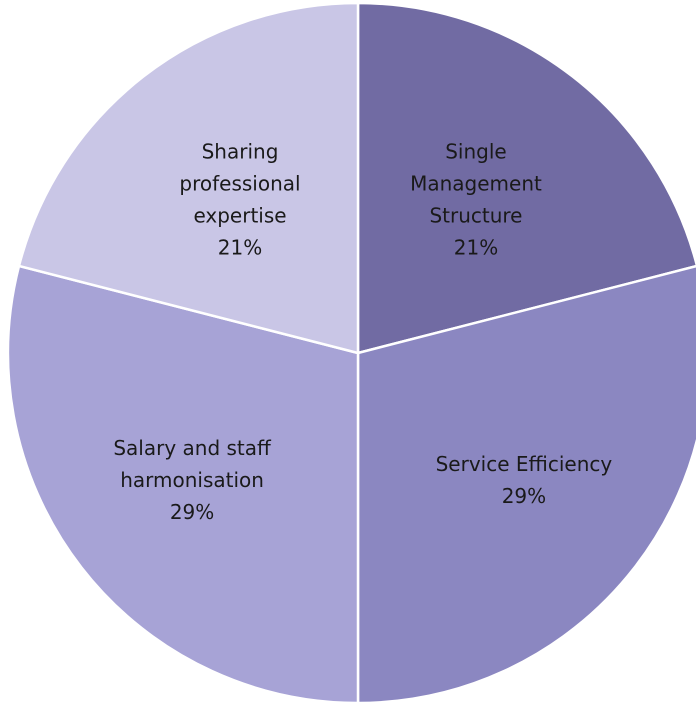 The width and height of the screenshot is (696, 703). Describe the element at coordinates (476, 183) in the screenshot. I see `slice-category-label: Management` at that location.